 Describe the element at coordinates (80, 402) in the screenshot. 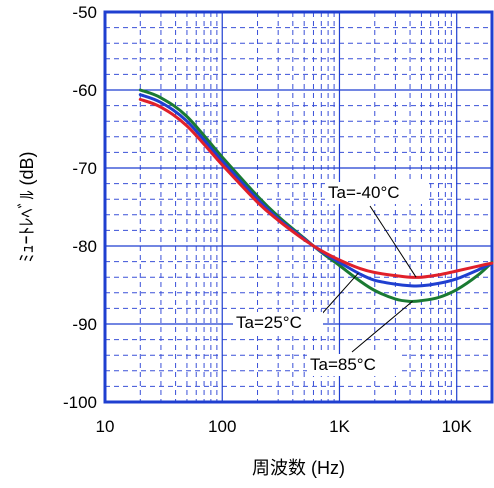

I see `y-tick-label: -100` at that location.